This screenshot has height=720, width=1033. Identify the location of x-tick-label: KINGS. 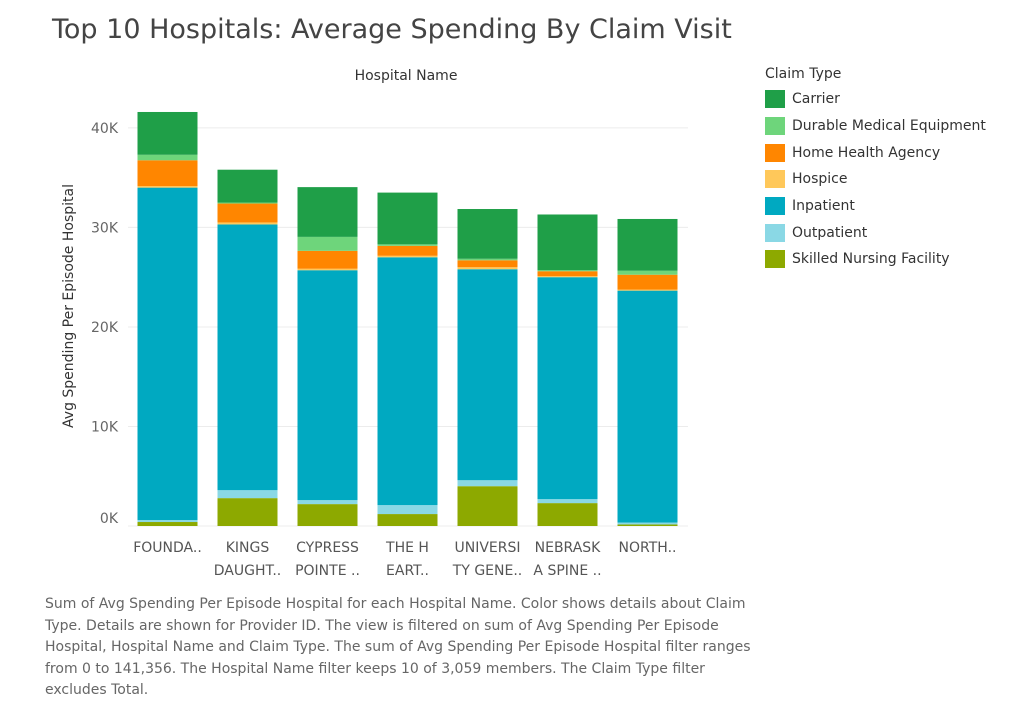
(248, 548).